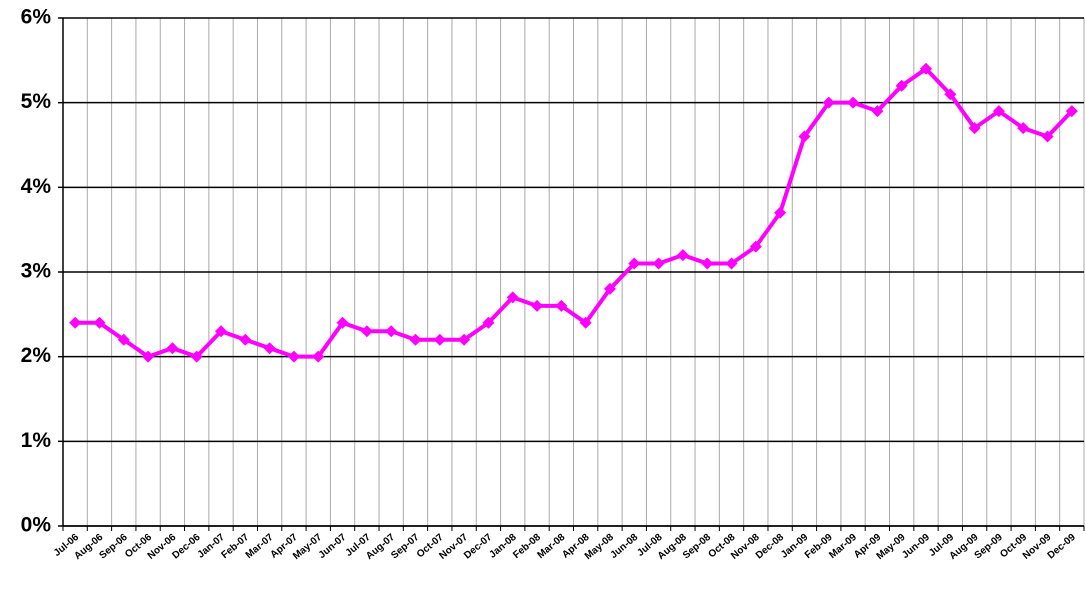 The image size is (1086, 593). I want to click on y-tick-label: 1%, so click(36, 440).